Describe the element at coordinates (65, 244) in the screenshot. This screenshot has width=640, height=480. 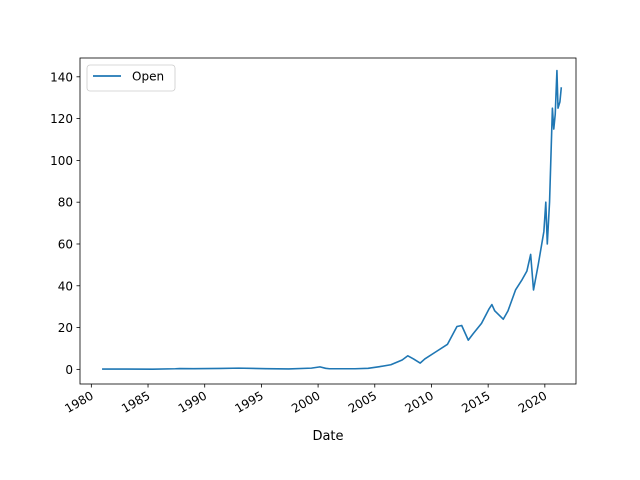
I see `y-tick-label: 60` at that location.